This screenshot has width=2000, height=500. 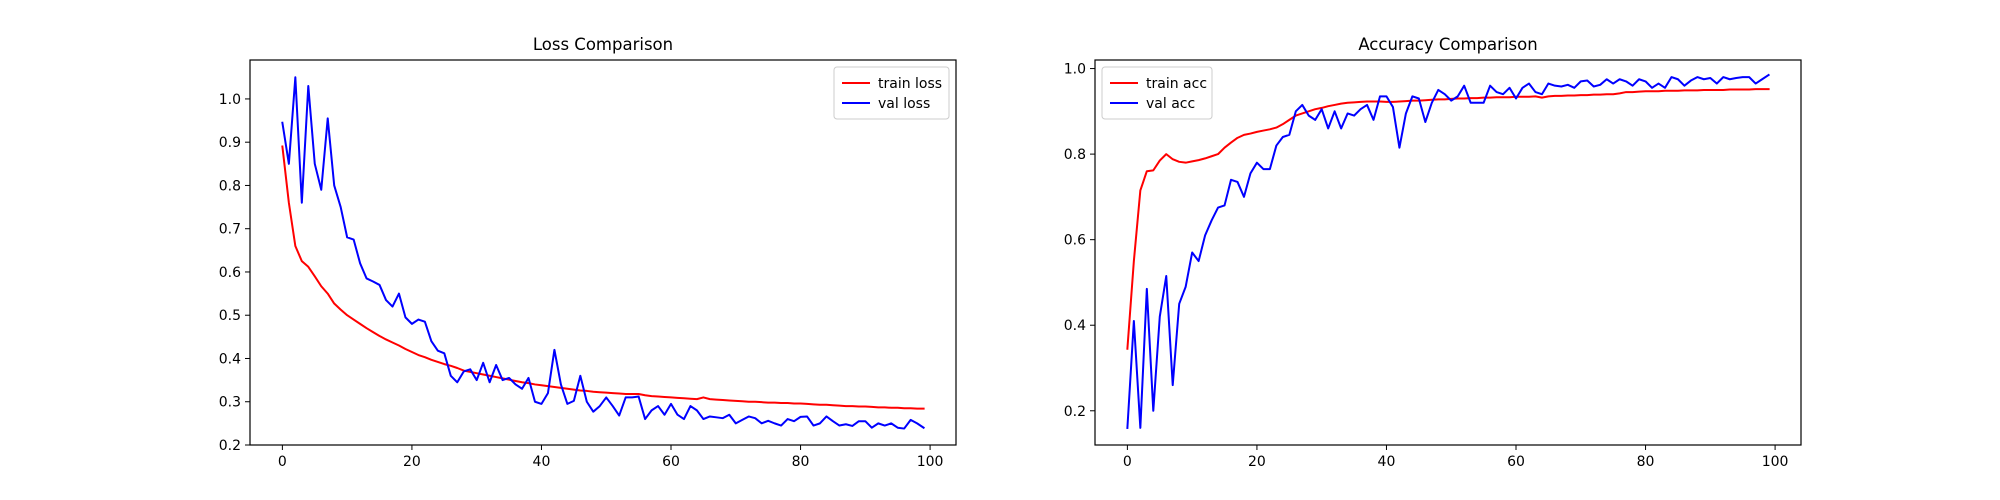 What do you see at coordinates (1447, 44) in the screenshot?
I see `chart-title: Accuracy Comparison` at bounding box center [1447, 44].